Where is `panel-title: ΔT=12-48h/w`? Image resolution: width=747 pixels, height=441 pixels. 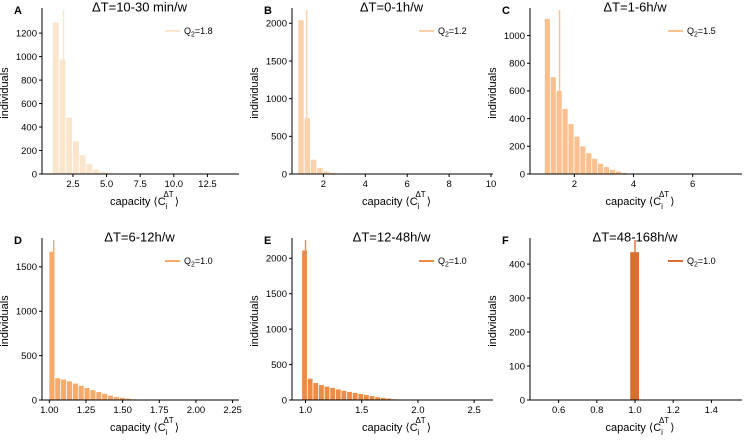
panel-title: ΔT=12-48h/w is located at coordinates (392, 237).